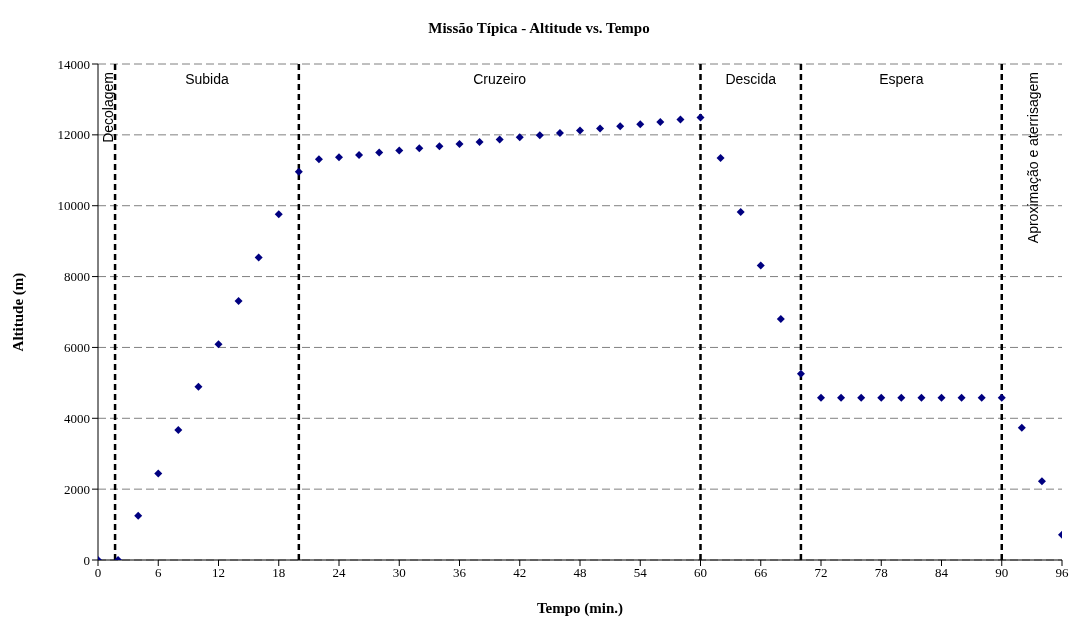 Image resolution: width=1078 pixels, height=631 pixels. I want to click on x-tick-label: 42, so click(520, 573).